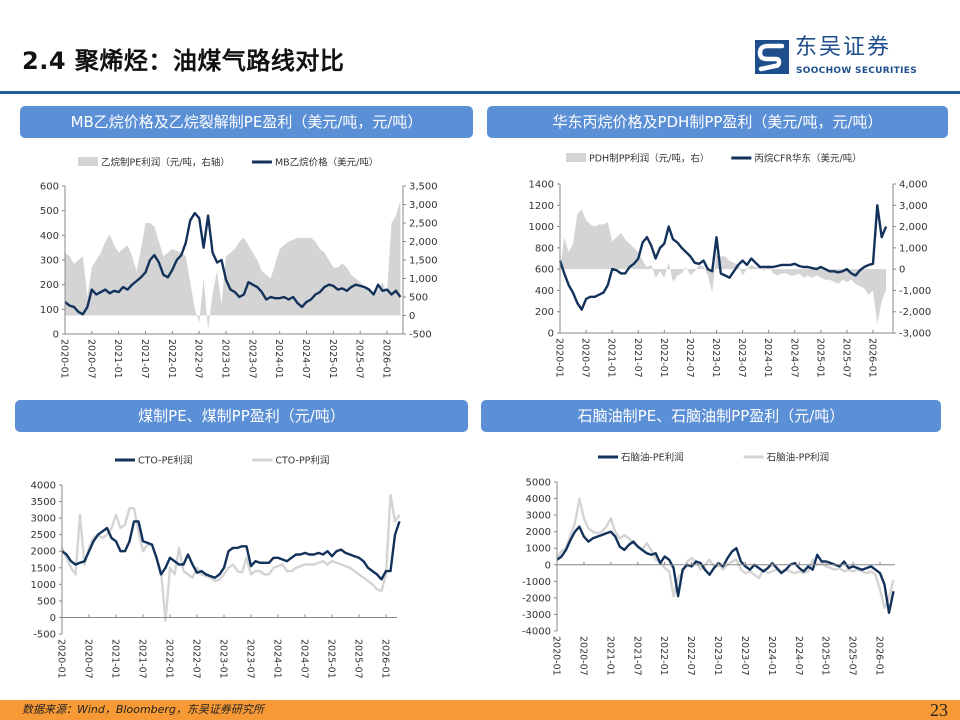  I want to click on legend-label-0: CTO-PP利润, so click(302, 461).